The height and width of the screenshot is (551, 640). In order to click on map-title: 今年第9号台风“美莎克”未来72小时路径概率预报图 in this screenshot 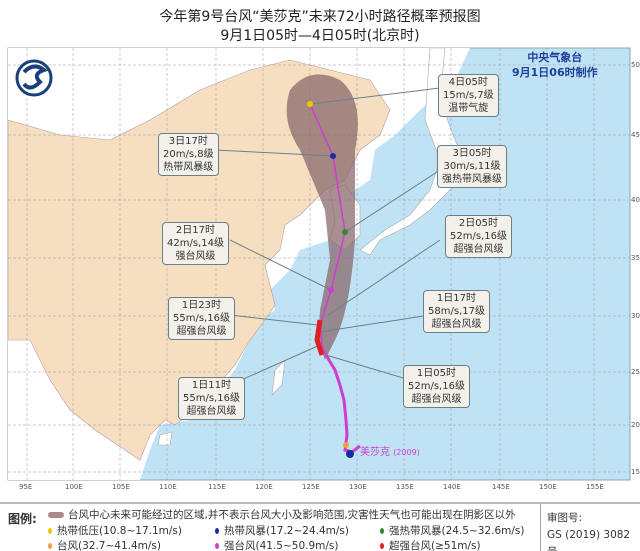, I will do `click(320, 17)`.